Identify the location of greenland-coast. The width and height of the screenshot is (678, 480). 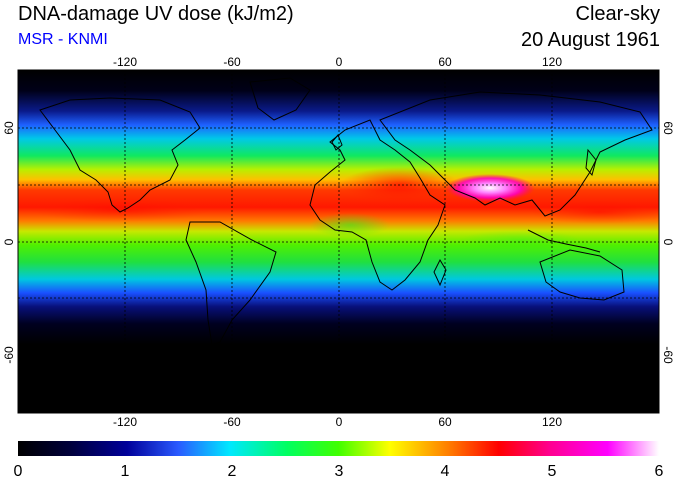
(280, 99).